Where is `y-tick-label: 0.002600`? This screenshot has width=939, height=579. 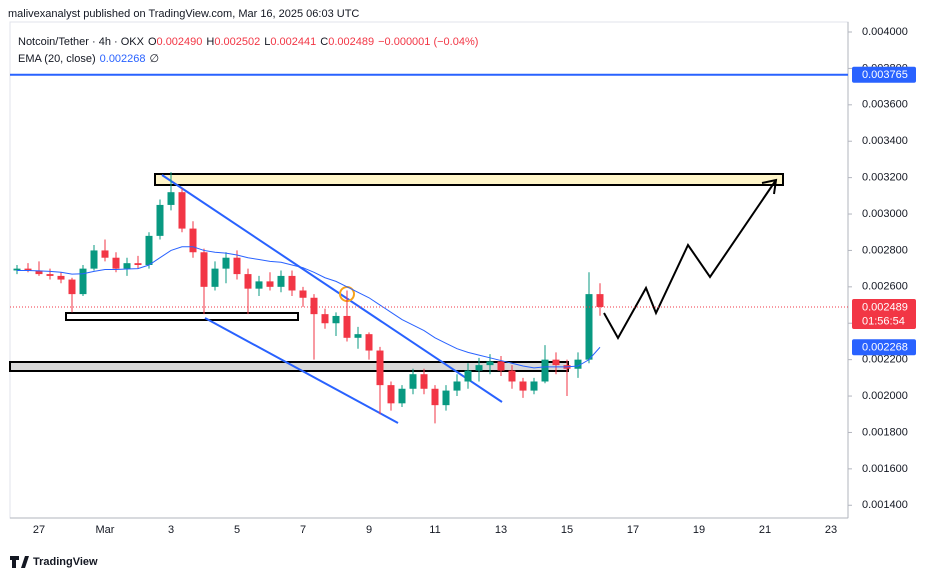 y-tick-label: 0.002600 is located at coordinates (885, 287).